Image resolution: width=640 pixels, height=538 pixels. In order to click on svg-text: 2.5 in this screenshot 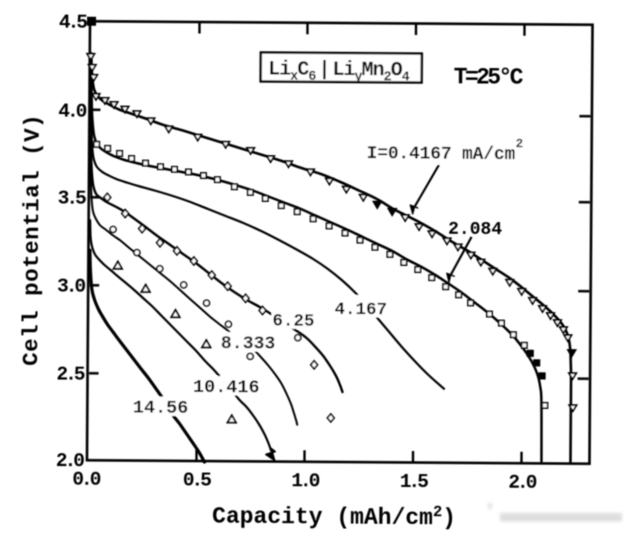, I will do `click(70, 375)`.